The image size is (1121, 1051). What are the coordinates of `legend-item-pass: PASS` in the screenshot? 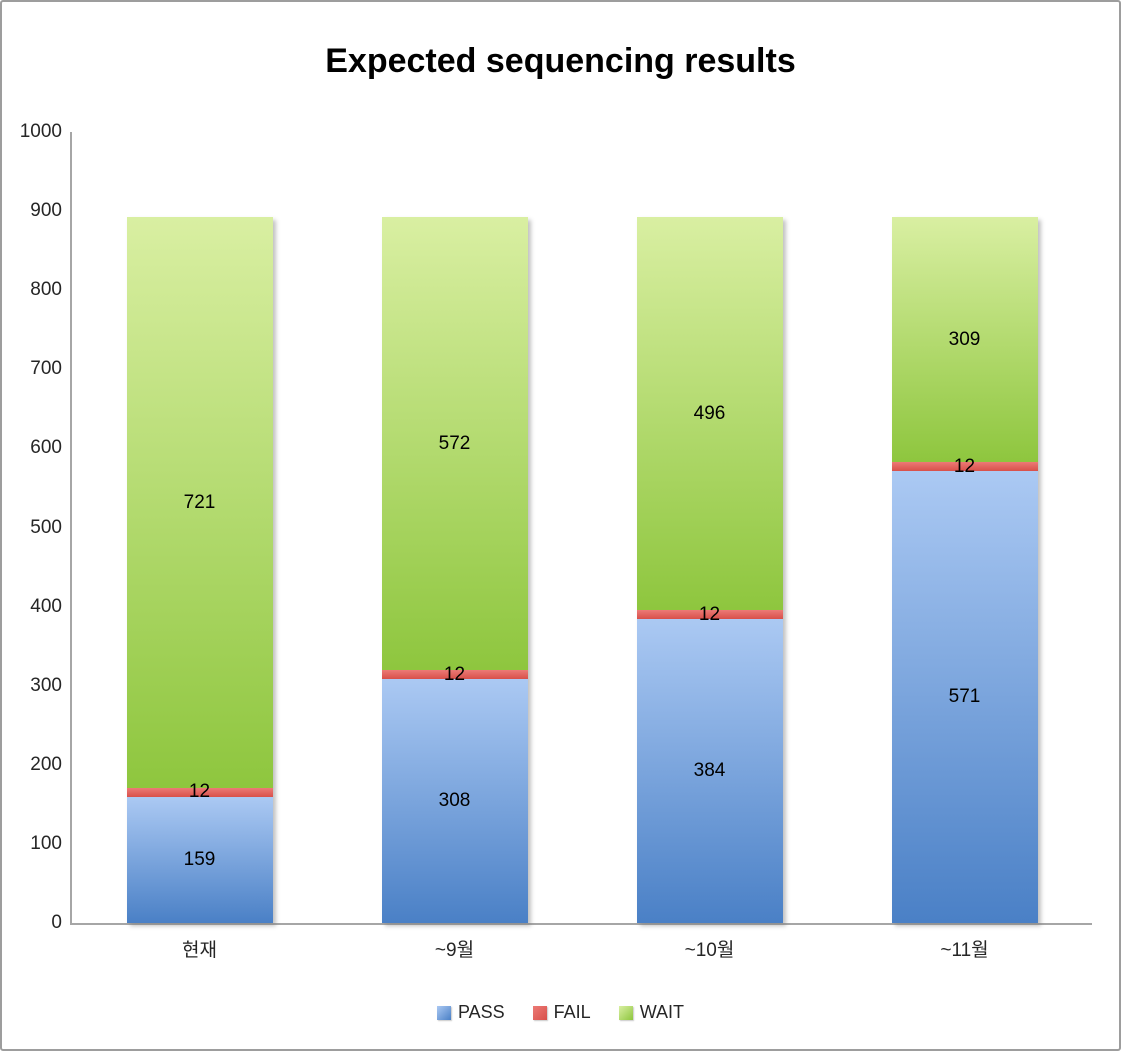 It's located at (470, 1012).